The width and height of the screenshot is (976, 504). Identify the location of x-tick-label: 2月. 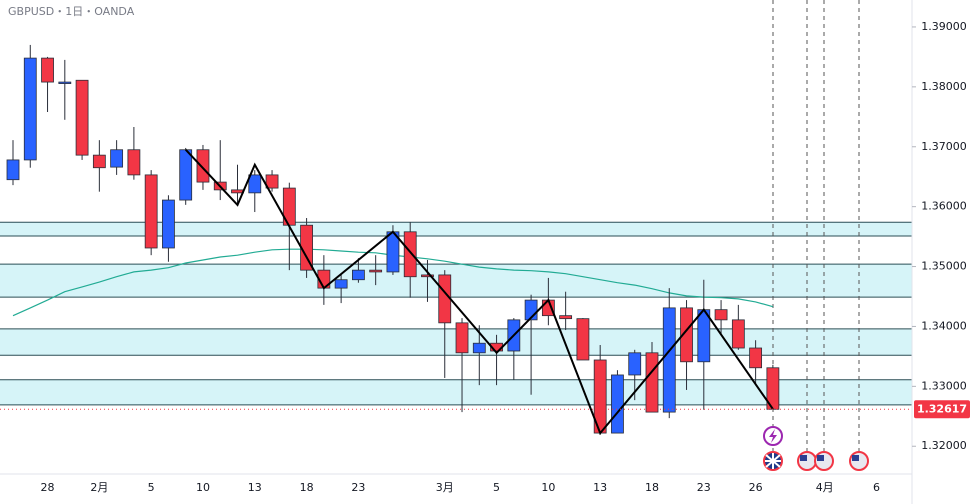
(99, 487).